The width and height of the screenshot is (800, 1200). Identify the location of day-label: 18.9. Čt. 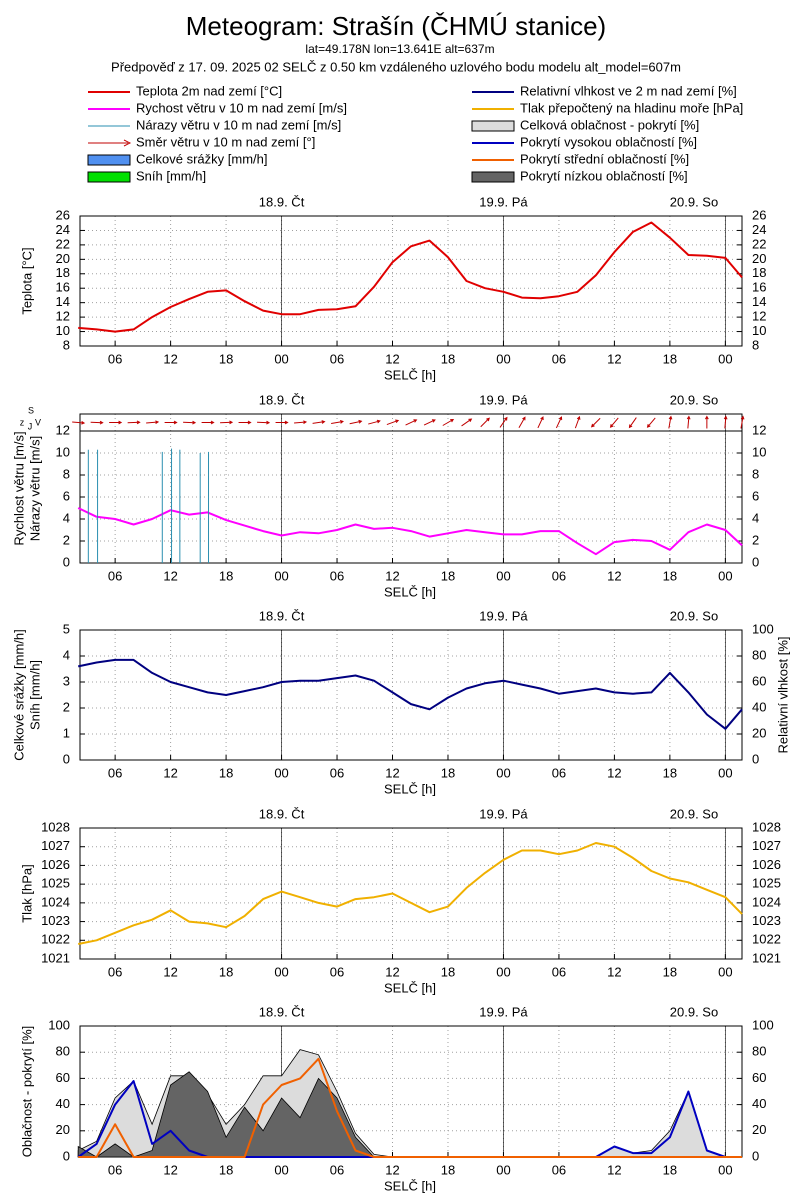
(282, 399).